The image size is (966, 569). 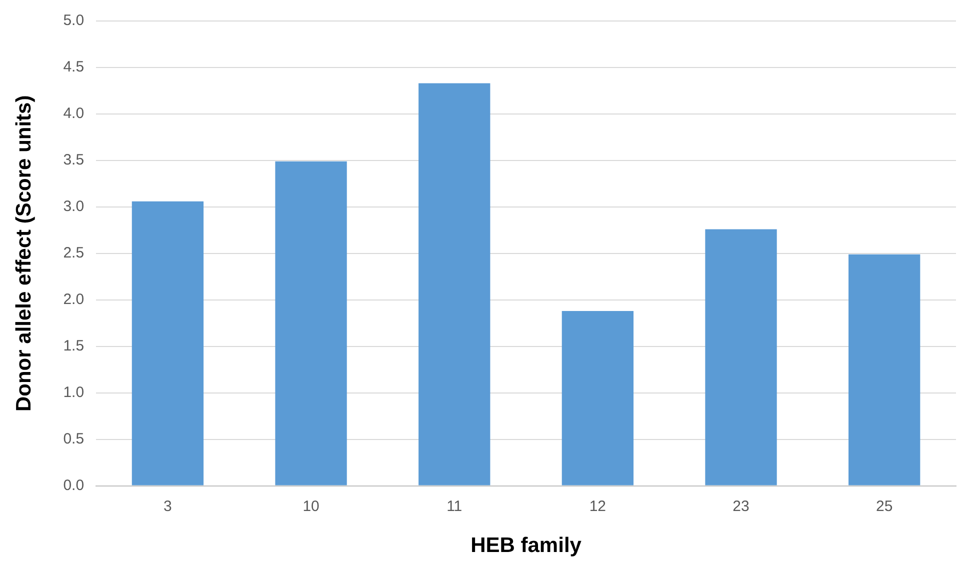 I want to click on y-tick-label: 4.0, so click(x=73, y=113).